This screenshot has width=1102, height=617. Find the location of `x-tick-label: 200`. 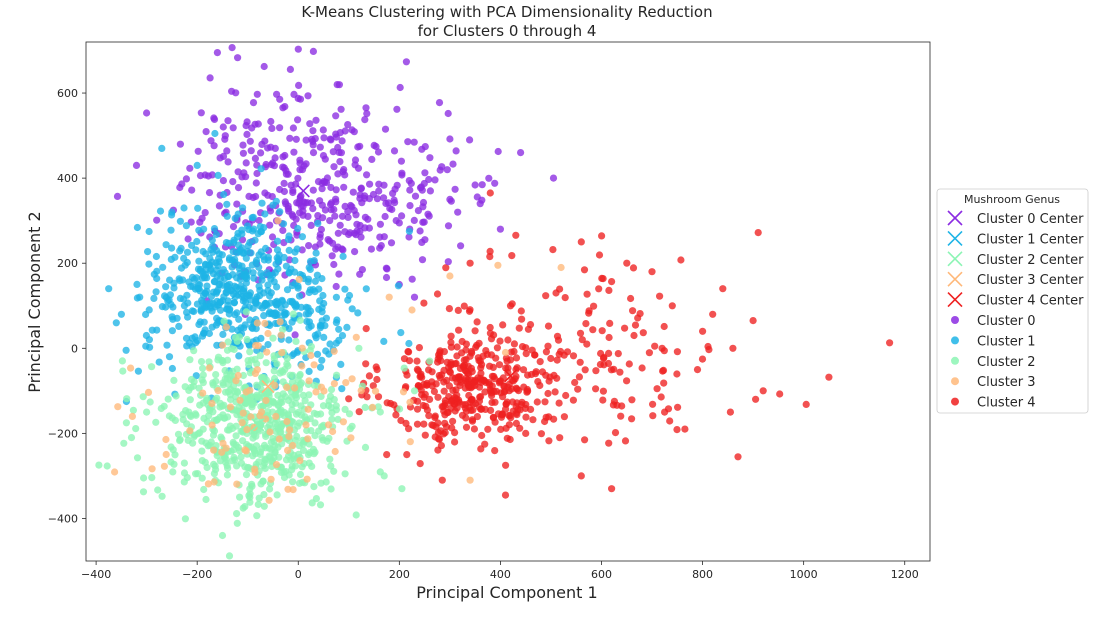

x-tick-label: 200 is located at coordinates (399, 574).